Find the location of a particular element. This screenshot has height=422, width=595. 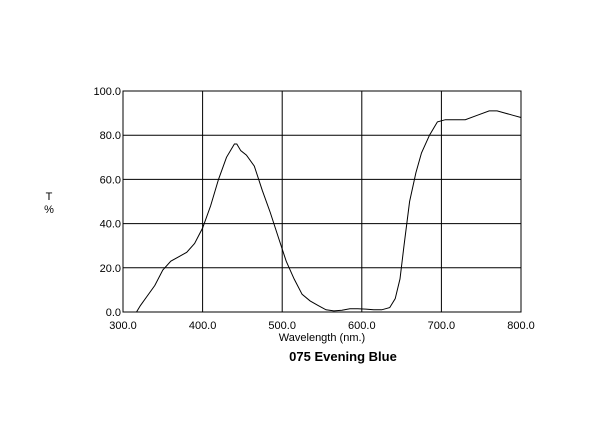

y-tick-label: 40.0 is located at coordinates (110, 225).